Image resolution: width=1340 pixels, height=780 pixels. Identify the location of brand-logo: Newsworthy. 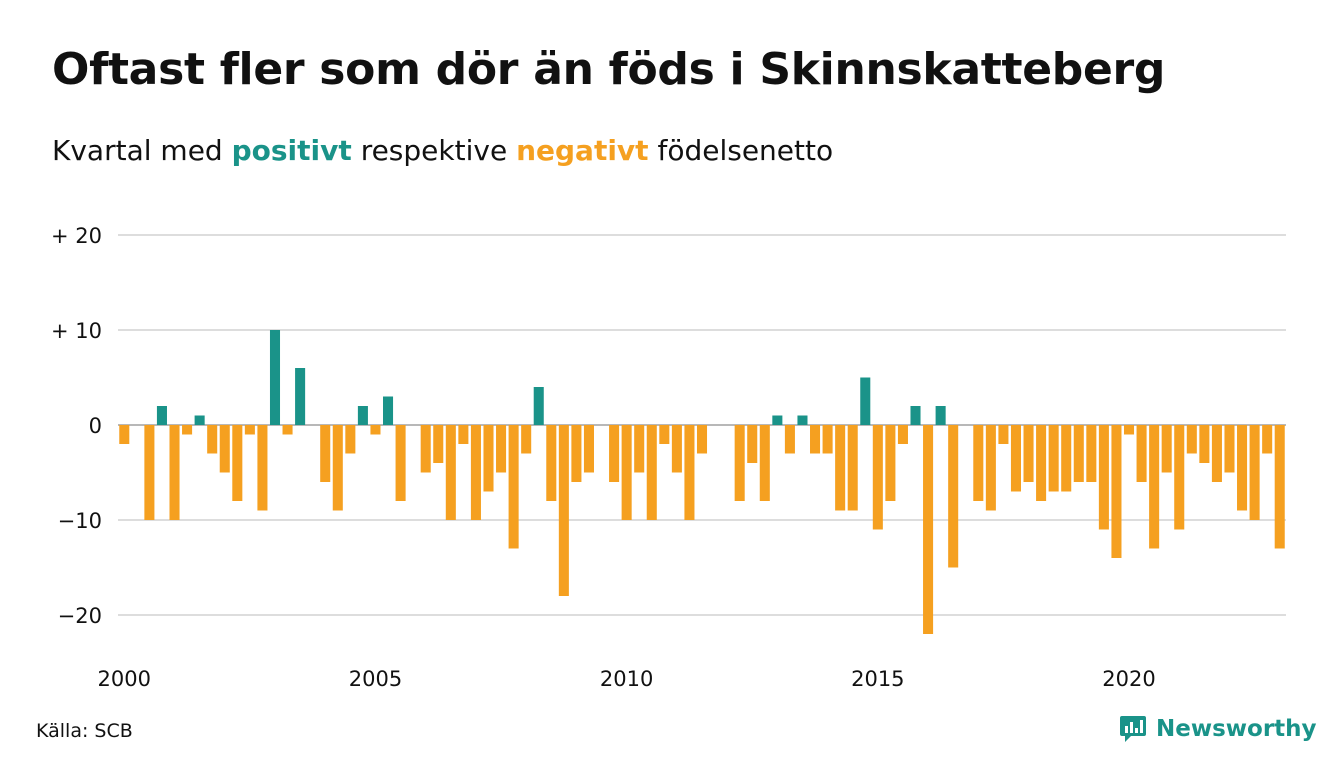
(1217, 729).